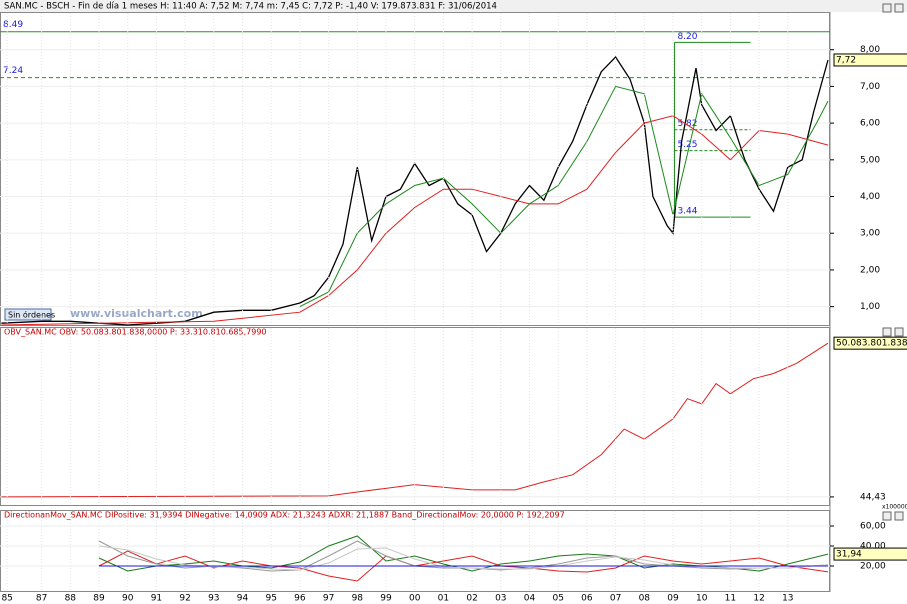 Image resolution: width=907 pixels, height=604 pixels. Describe the element at coordinates (136, 313) in the screenshot. I see `watermark: www.visualchart.com` at that location.